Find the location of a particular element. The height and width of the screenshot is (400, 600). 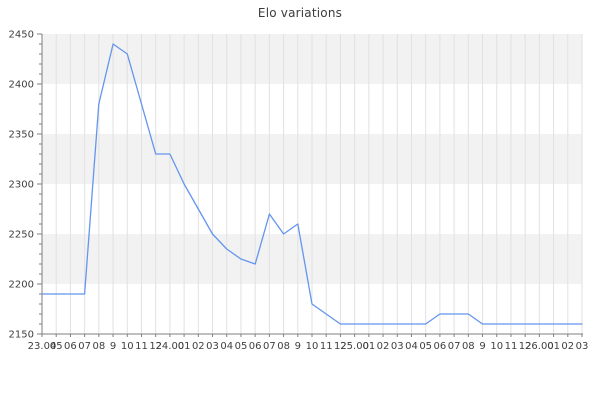

x-tick-label: 24.00 is located at coordinates (170, 346).